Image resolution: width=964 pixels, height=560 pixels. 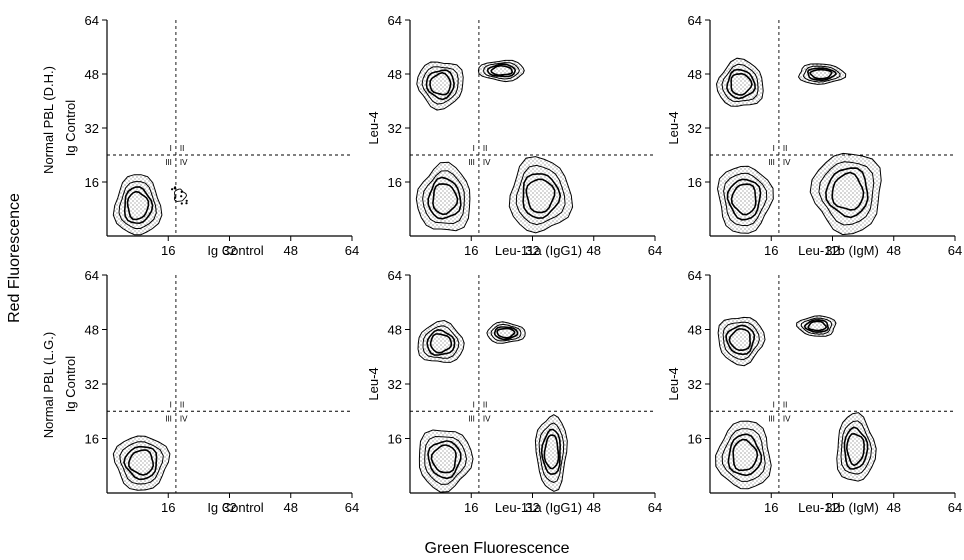 What do you see at coordinates (373, 383) in the screenshot?
I see `y-axis-label: Leu-4` at bounding box center [373, 383].